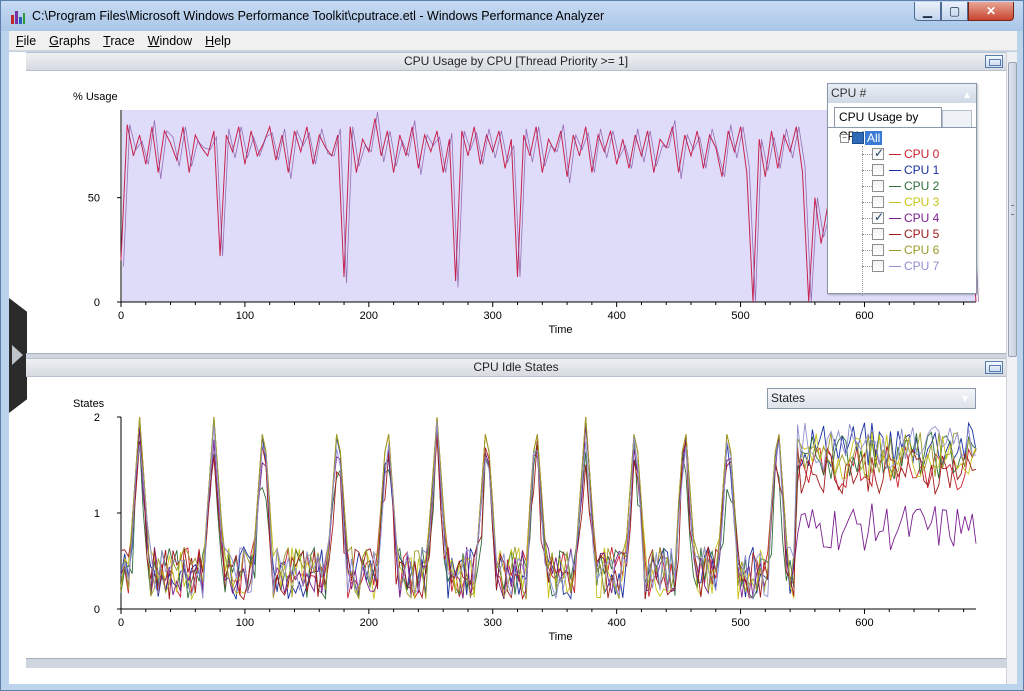  What do you see at coordinates (119, 40) in the screenshot?
I see `menu-trace: Trace` at bounding box center [119, 40].